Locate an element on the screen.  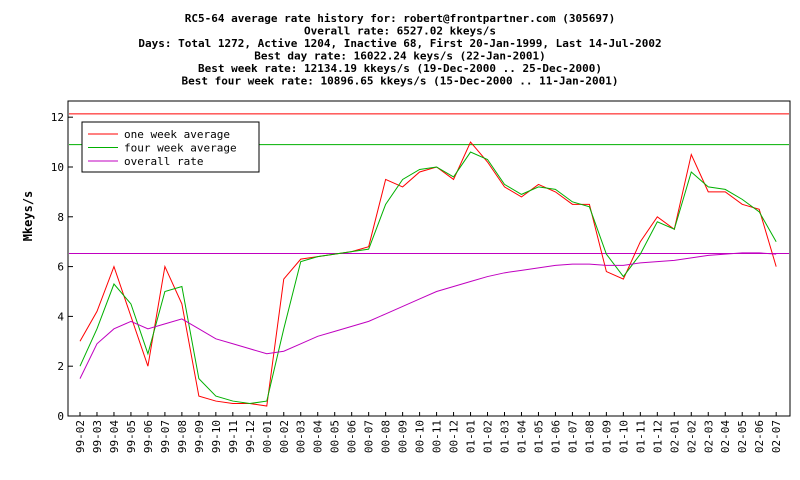
x-tick-label: 99-12 is located at coordinates (250, 436).